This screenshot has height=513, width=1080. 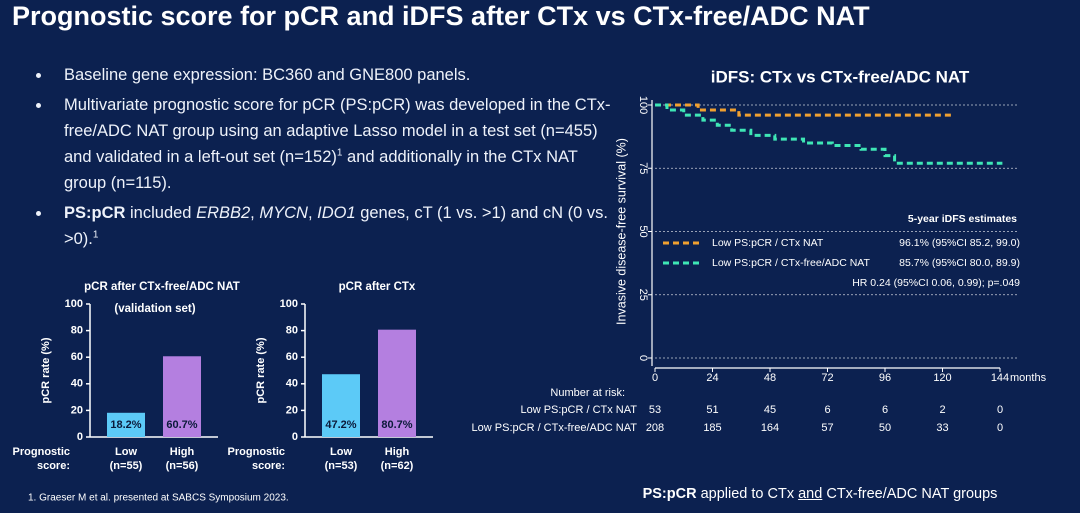 I want to click on risk-count: 208, so click(x=655, y=428).